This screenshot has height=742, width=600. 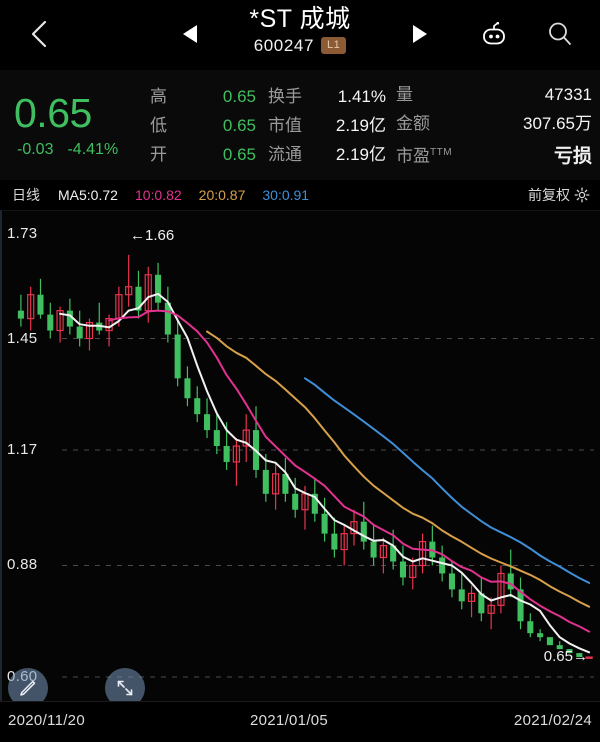 I want to click on pe-label-text: 市盈, so click(x=413, y=156).